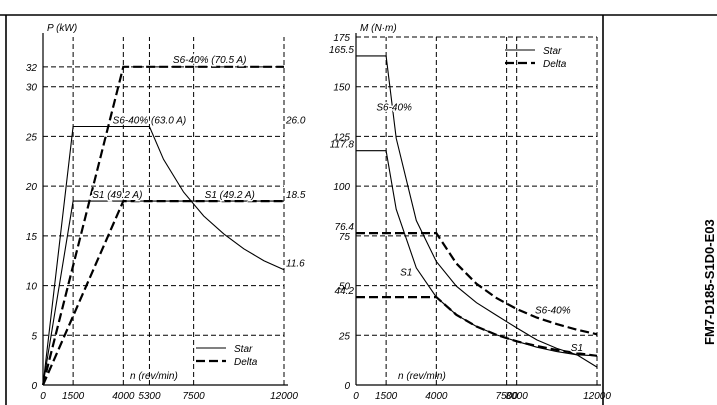  I want to click on y-tick-label: 50, so click(345, 287).